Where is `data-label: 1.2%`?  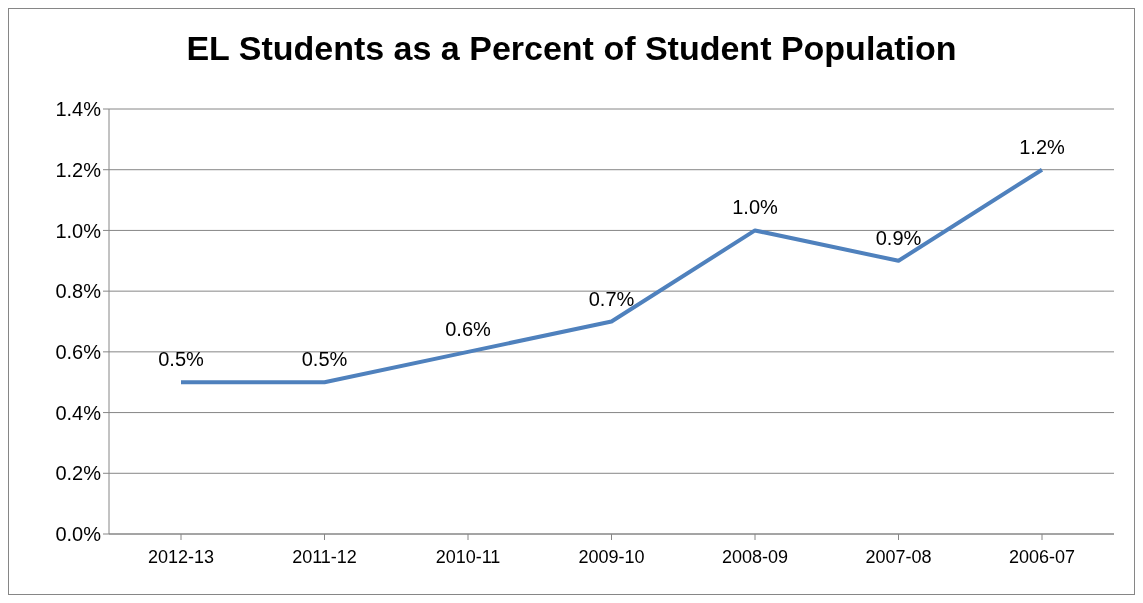
data-label: 1.2% is located at coordinates (1042, 146).